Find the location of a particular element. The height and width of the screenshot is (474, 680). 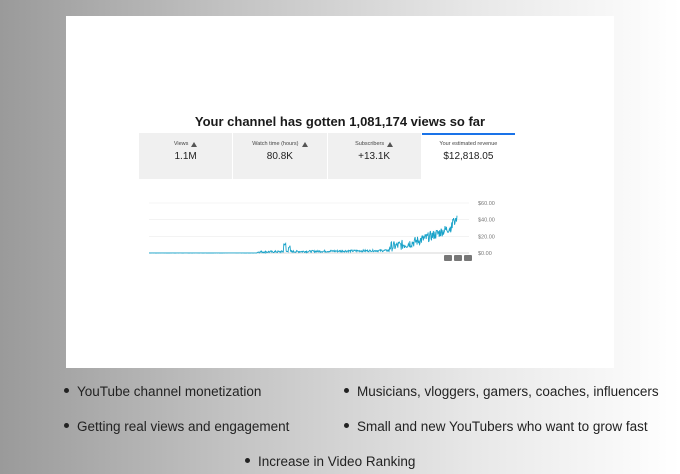

y-tick-label: $40.00 is located at coordinates (486, 221).